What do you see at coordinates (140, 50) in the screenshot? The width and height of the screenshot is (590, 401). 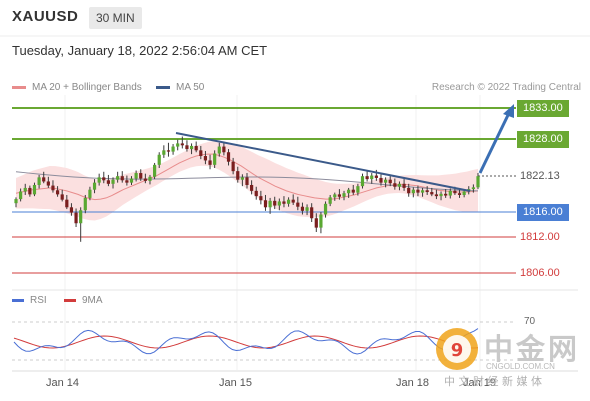 I see `timestamp: Tuesday, January 18, 2022 2:56:04 AM CET` at bounding box center [140, 50].